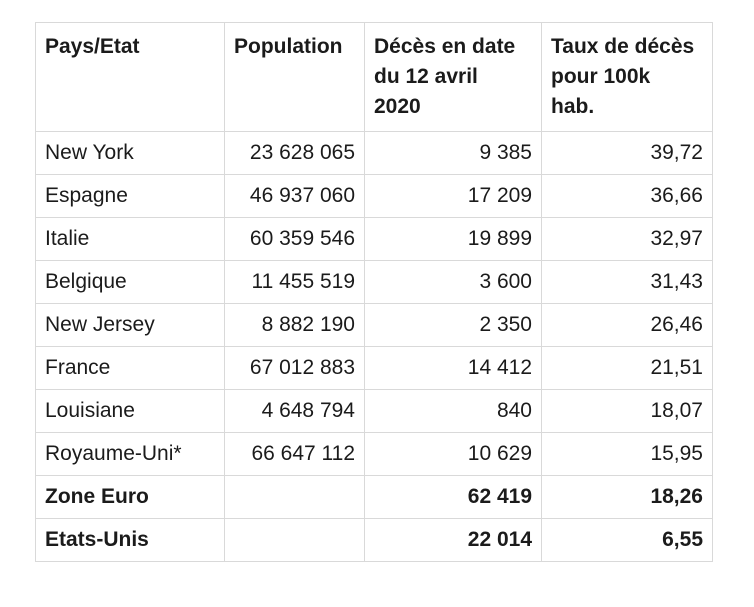  What do you see at coordinates (294, 153) in the screenshot?
I see `cell-population: 23 628 065` at bounding box center [294, 153].